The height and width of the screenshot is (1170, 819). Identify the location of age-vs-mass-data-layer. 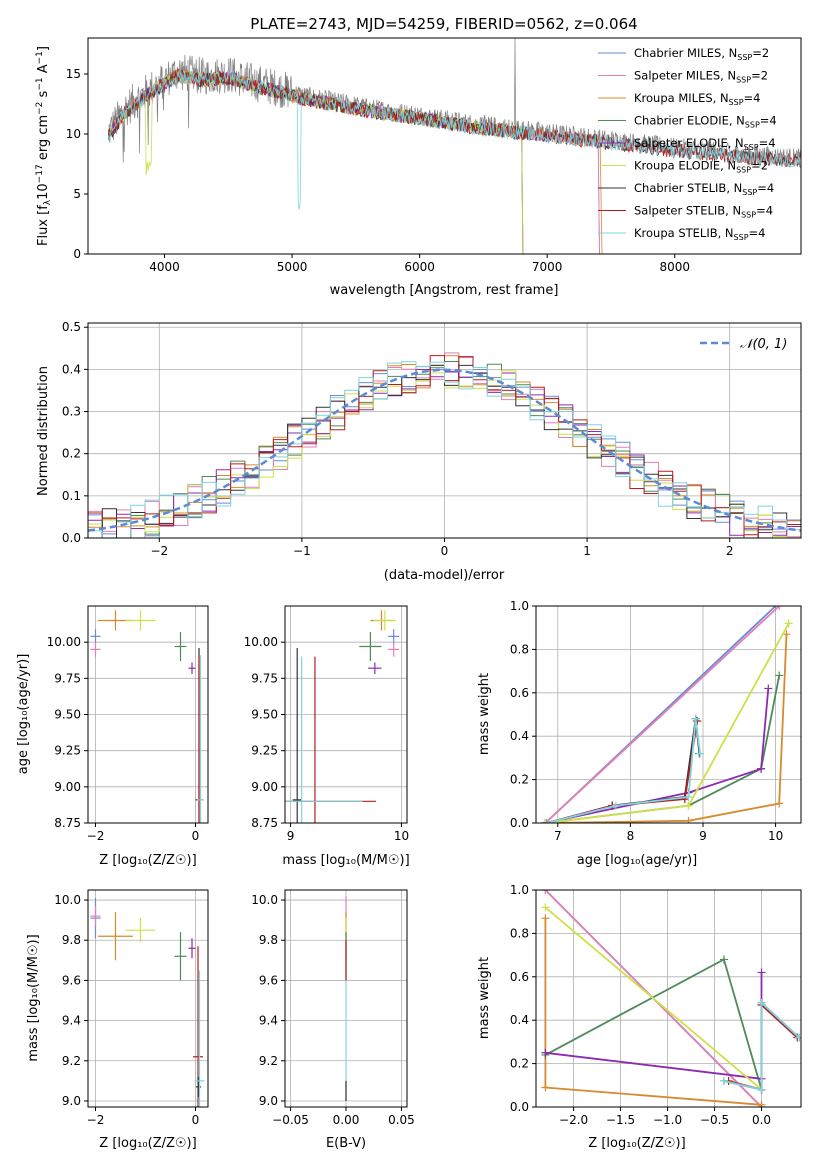
(342, 716).